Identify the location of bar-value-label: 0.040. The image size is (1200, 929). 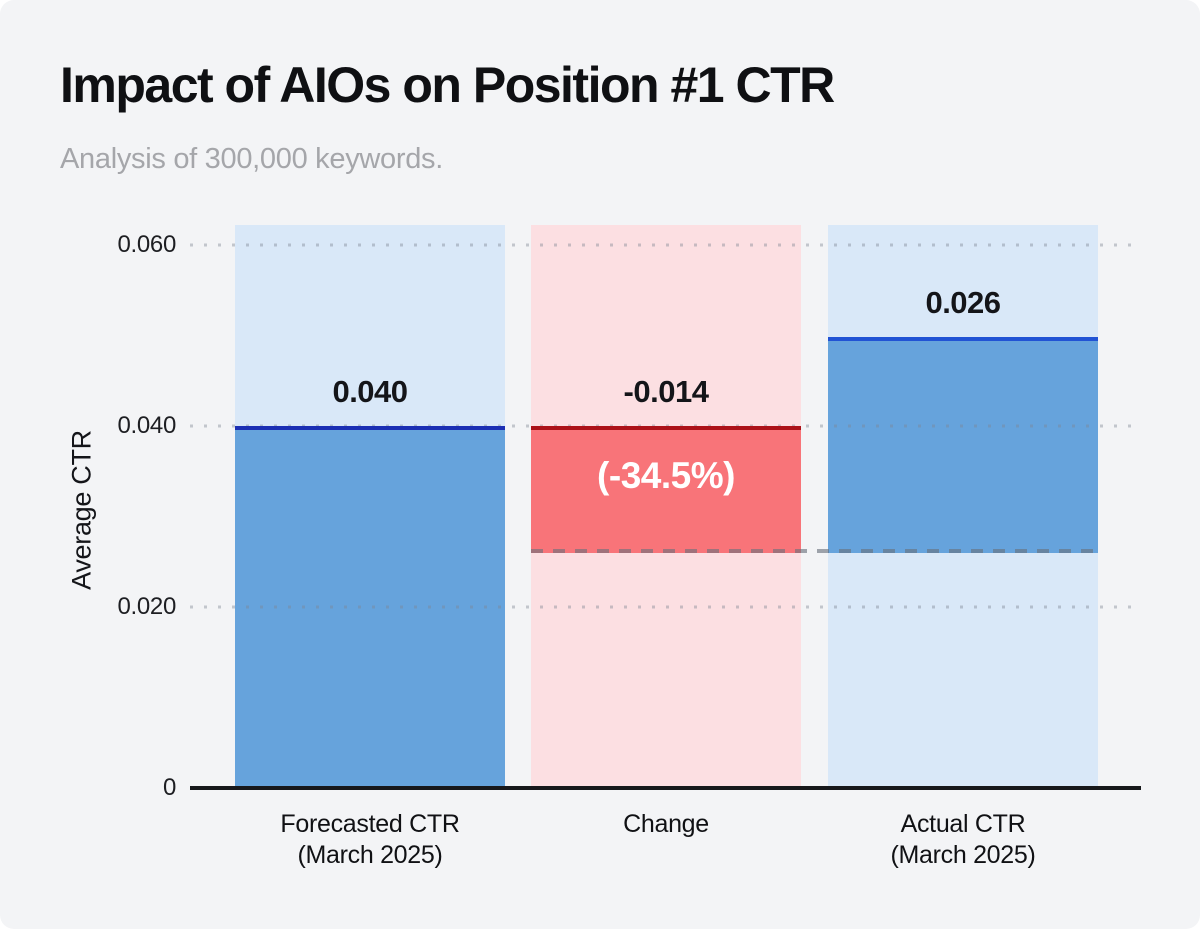
(370, 391).